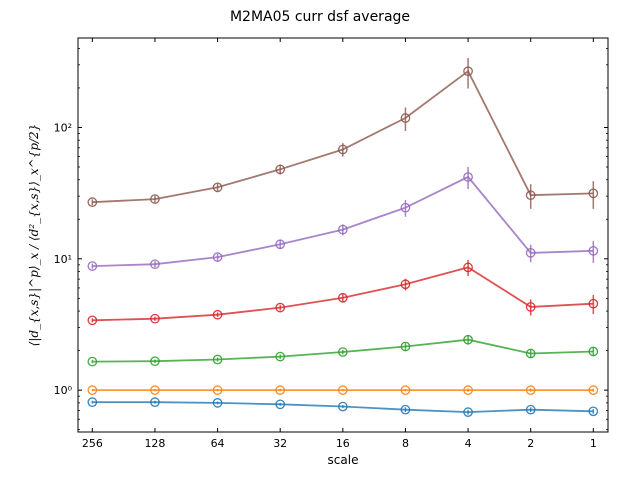 The height and width of the screenshot is (480, 640). I want to click on x-tick-label: 128, so click(154, 443).